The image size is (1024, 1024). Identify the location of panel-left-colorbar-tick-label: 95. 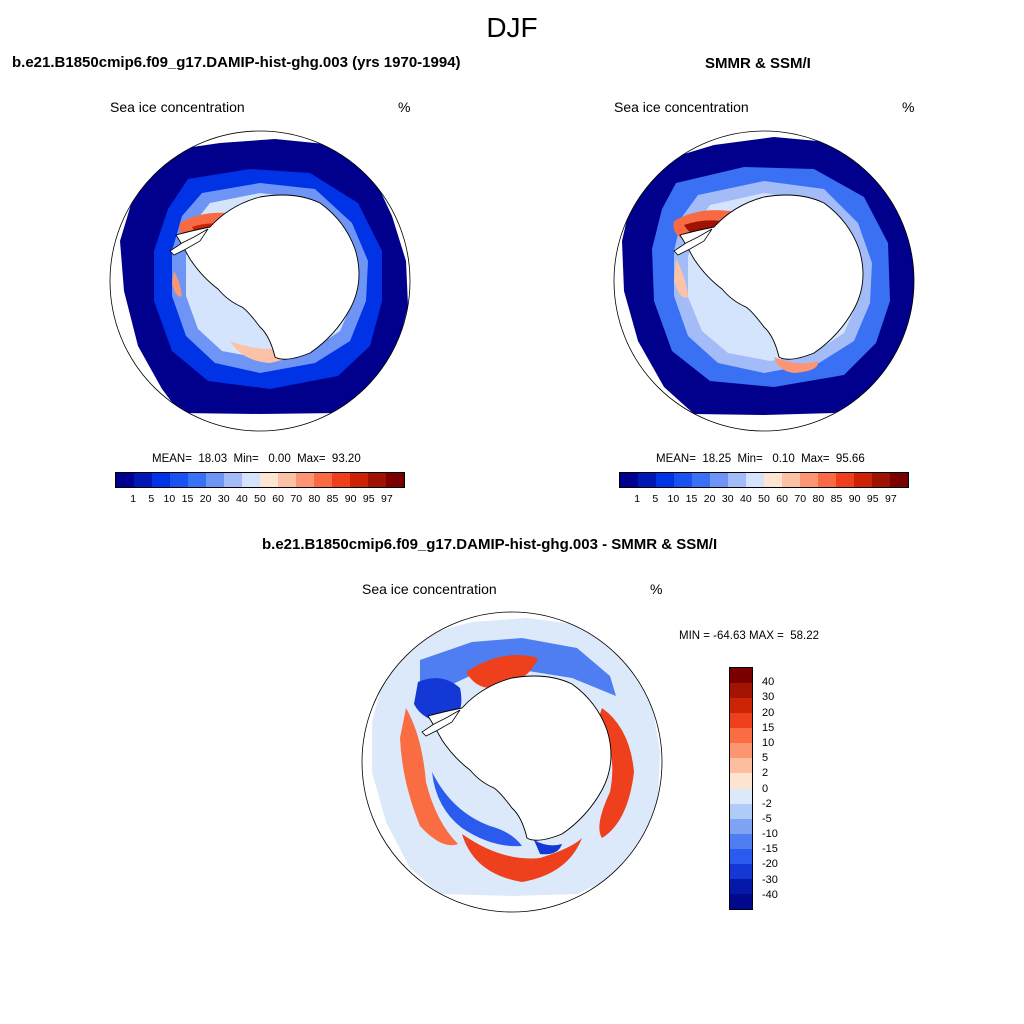
(368, 499).